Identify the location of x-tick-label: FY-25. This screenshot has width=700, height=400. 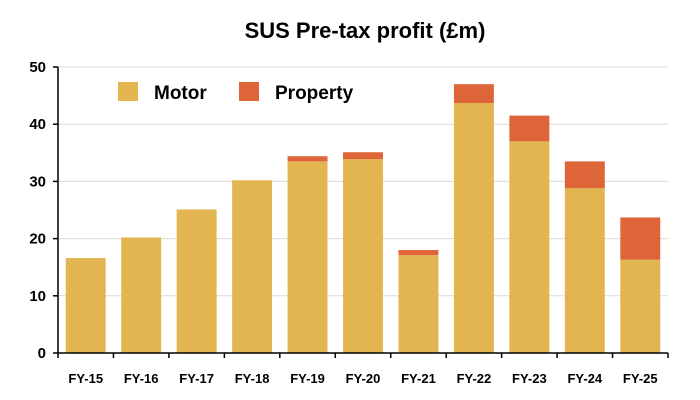
(640, 378).